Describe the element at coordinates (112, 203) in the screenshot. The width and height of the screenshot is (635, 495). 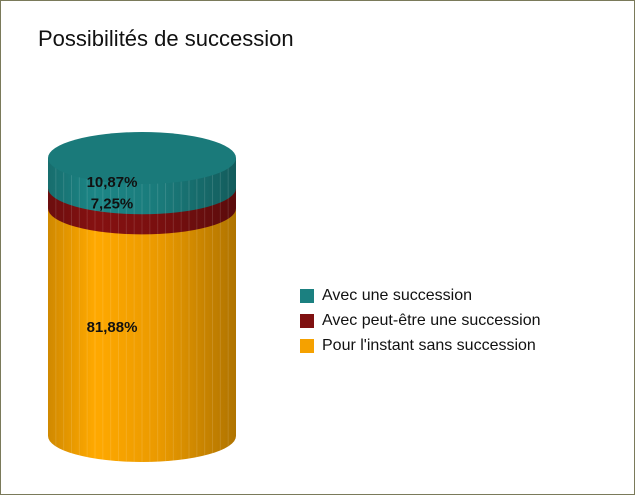
I see `data-label: 7,25%` at that location.